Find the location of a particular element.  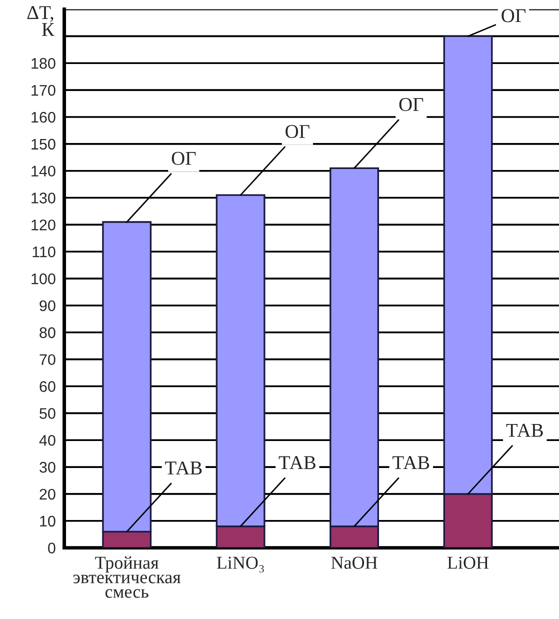

y-tick-label: 130 is located at coordinates (44, 198).